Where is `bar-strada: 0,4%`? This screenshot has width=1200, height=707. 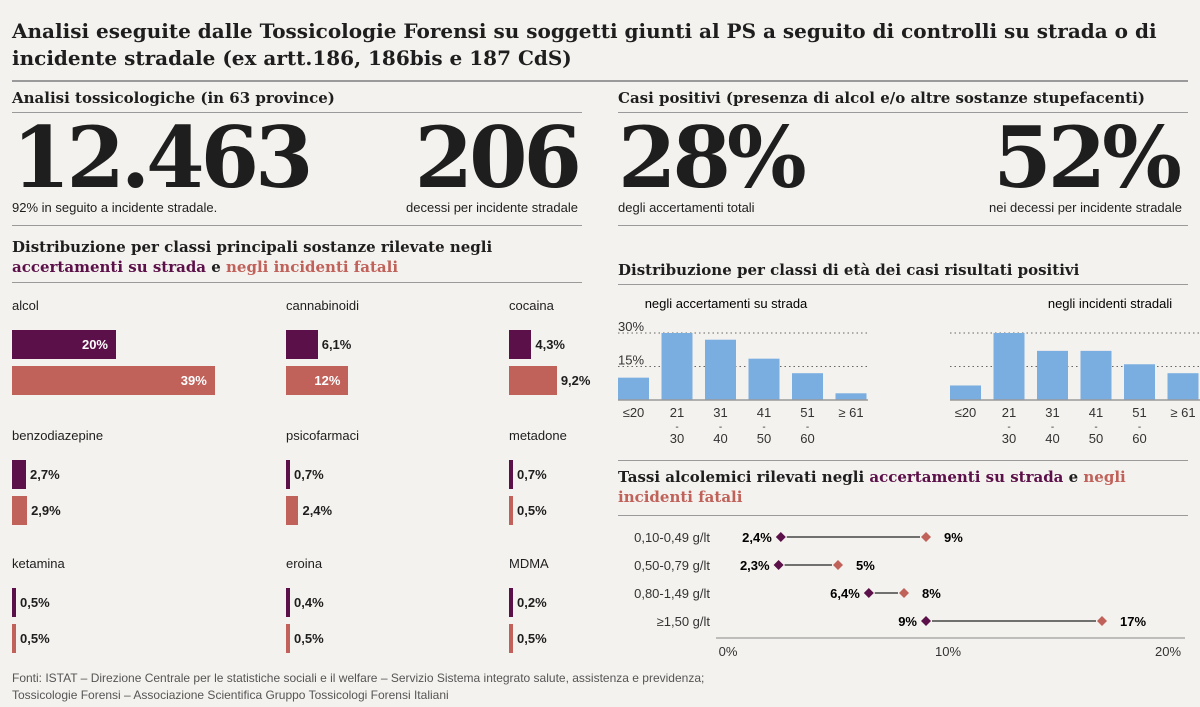 bar-strada: 0,4% is located at coordinates (305, 602).